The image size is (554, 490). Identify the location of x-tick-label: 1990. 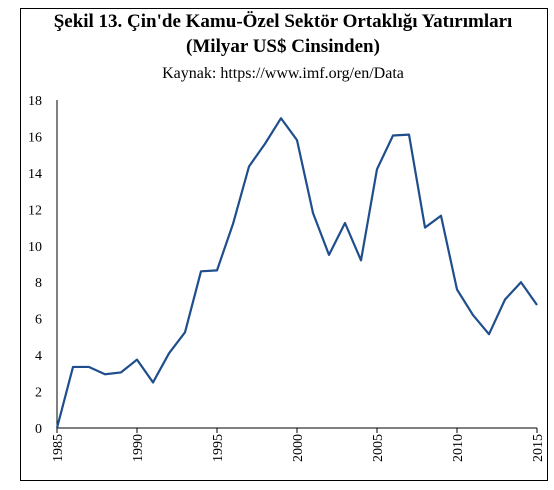
(138, 448).